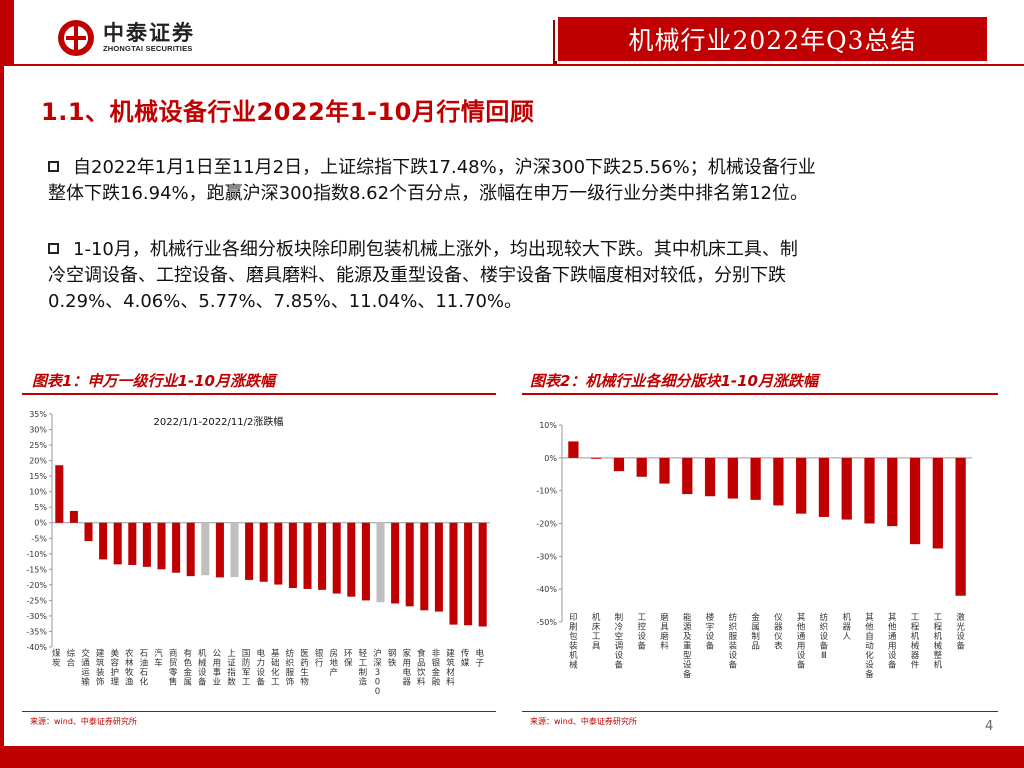  What do you see at coordinates (36, 600) in the screenshot?
I see `chart1-y-tick-label: -25%` at bounding box center [36, 600].